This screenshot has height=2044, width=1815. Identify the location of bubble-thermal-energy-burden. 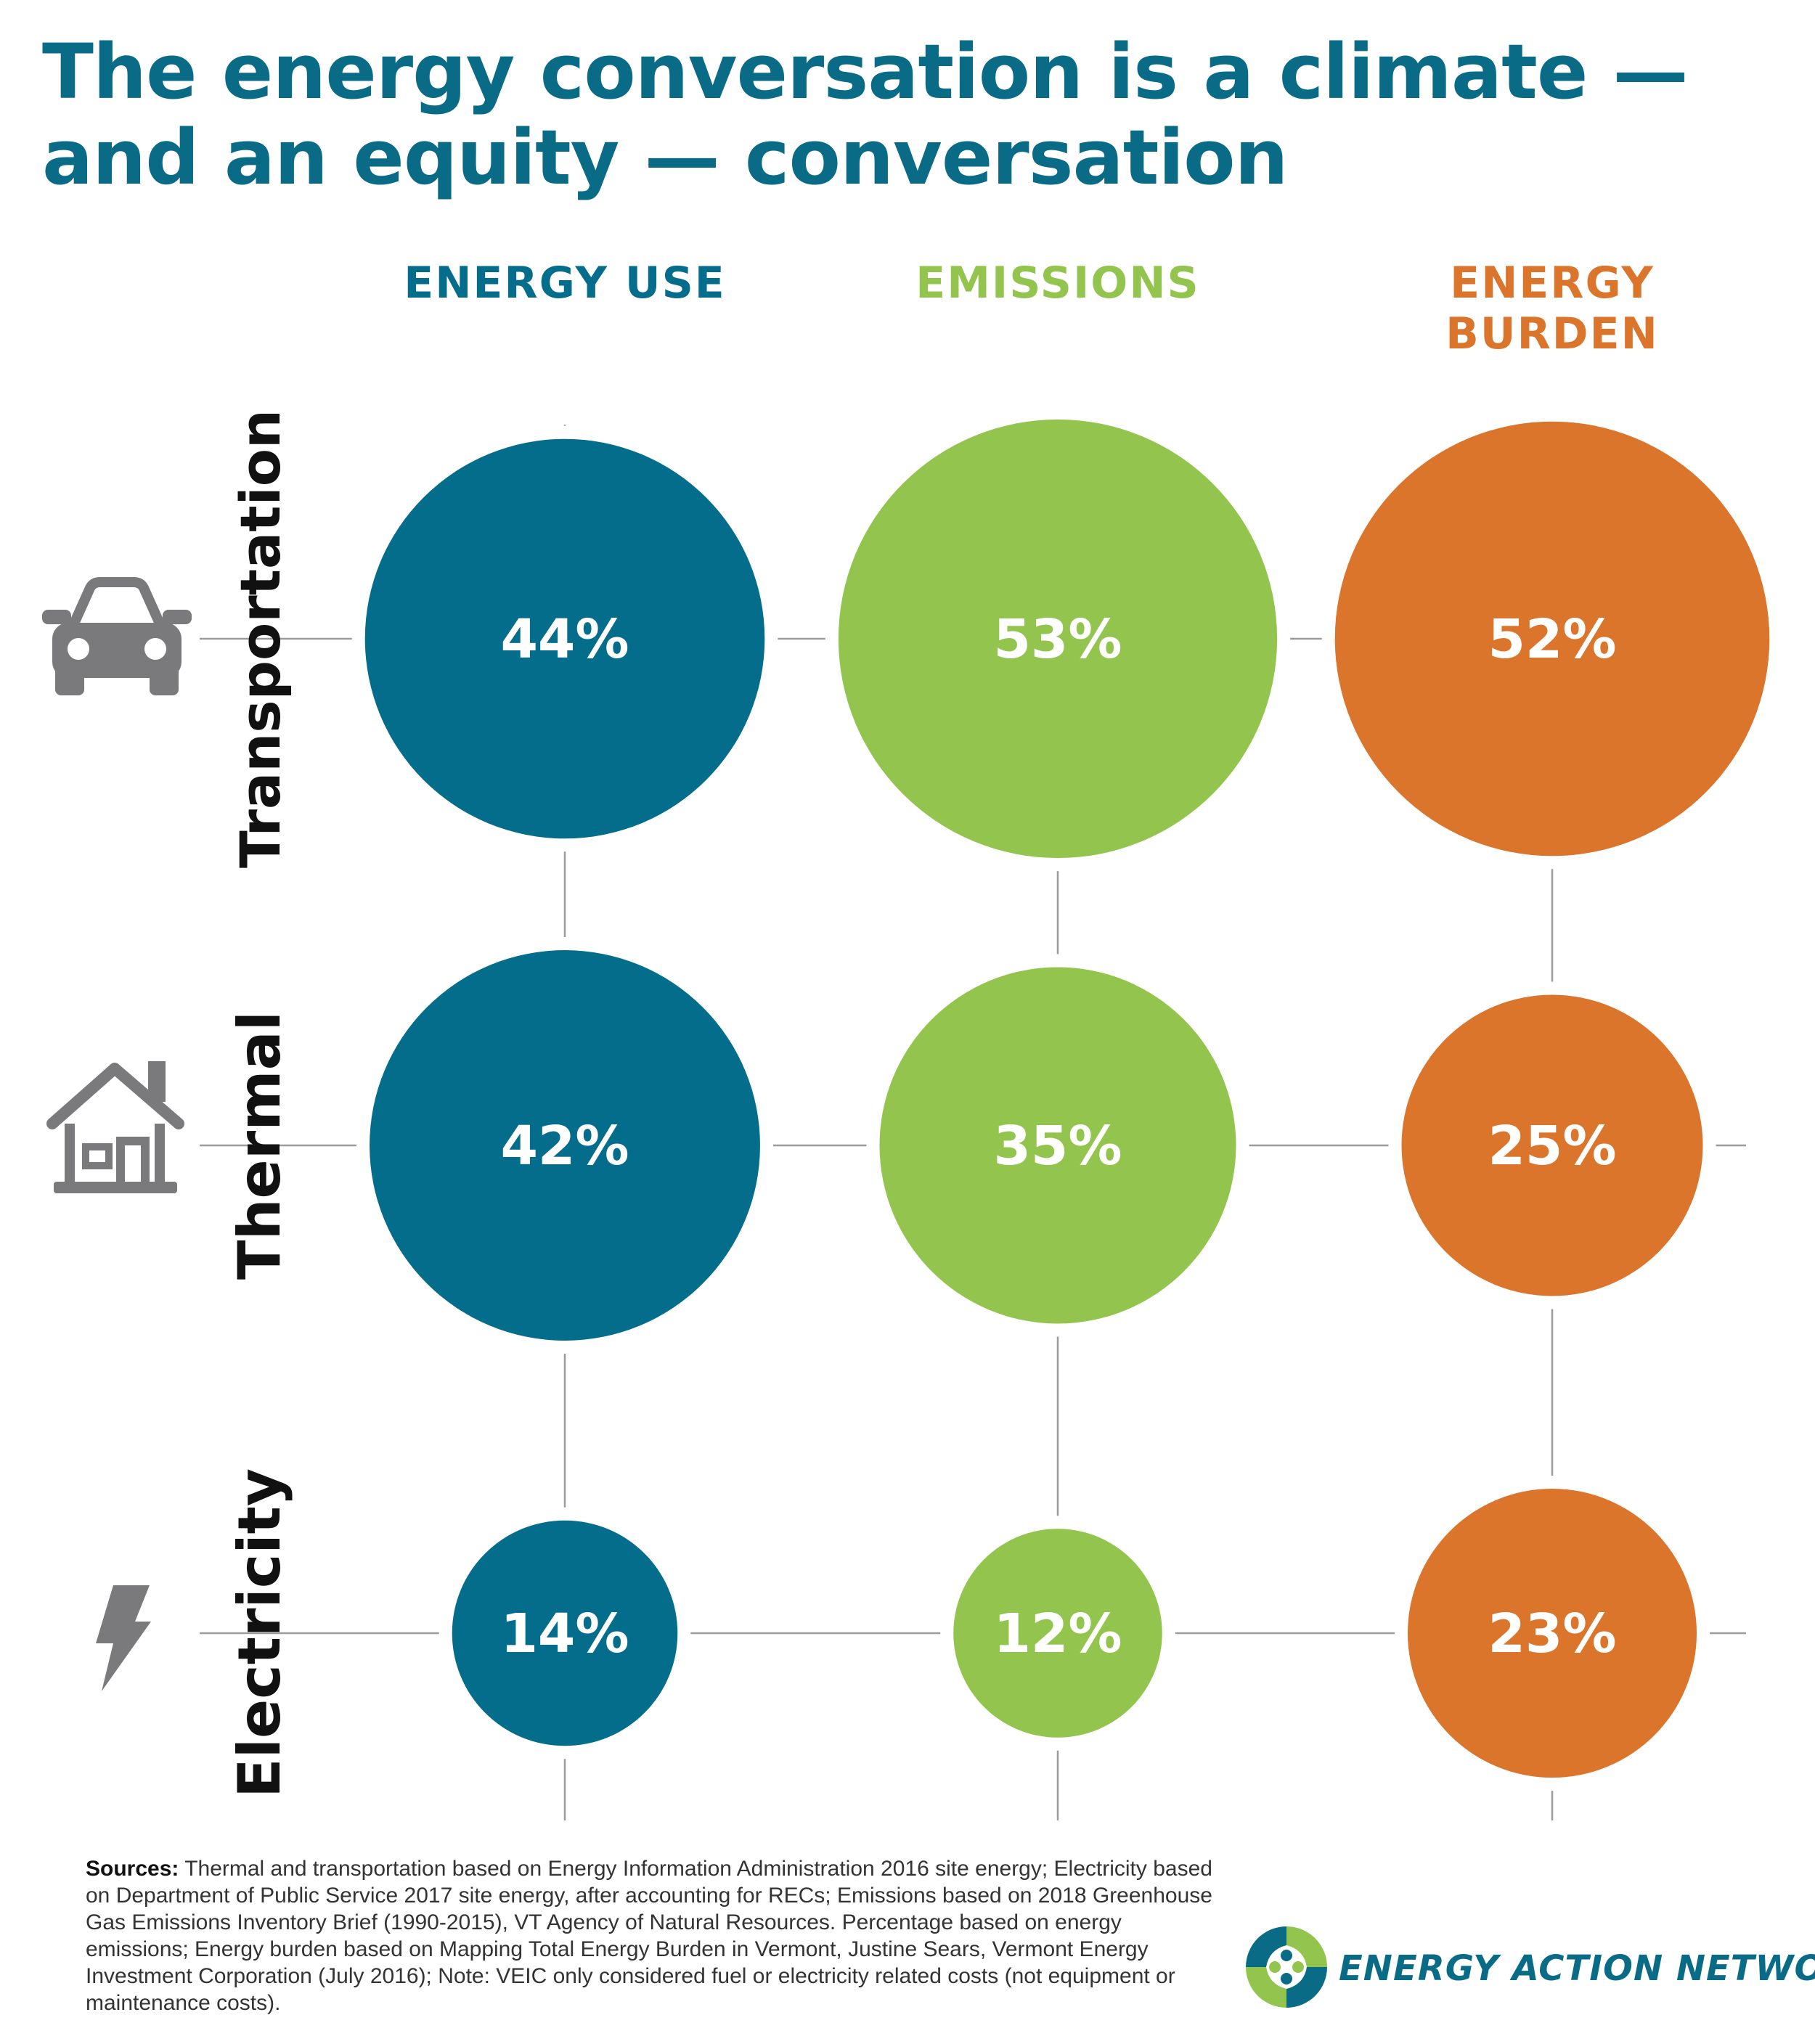
(1552, 1145).